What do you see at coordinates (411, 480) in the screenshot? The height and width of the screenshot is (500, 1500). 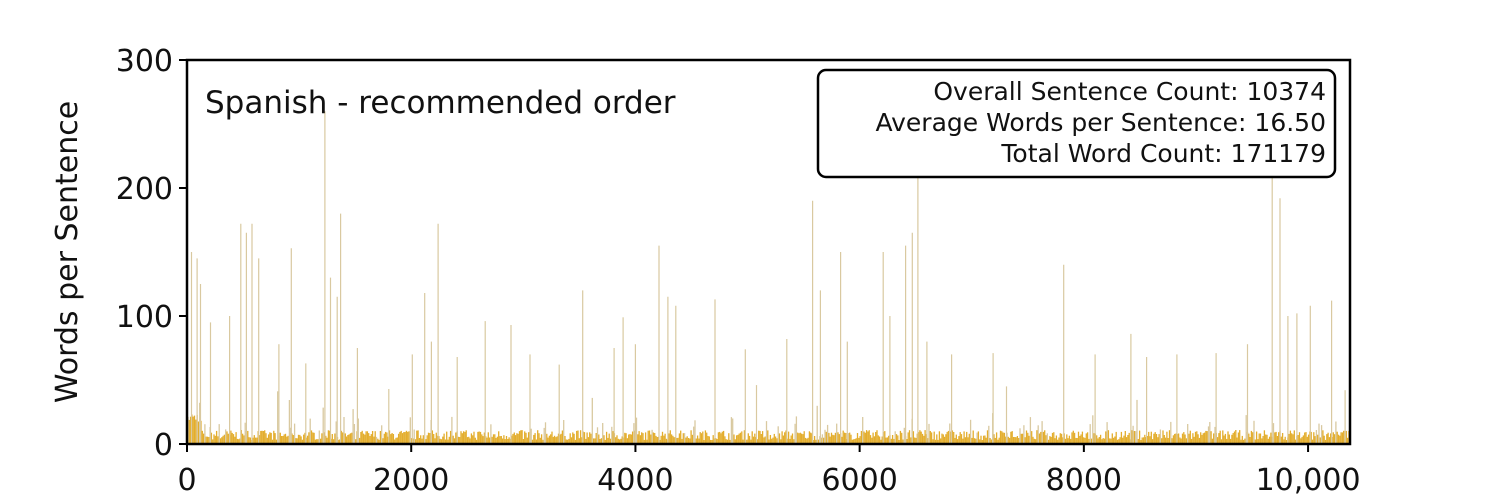 I see `x-tick-label: 2000` at bounding box center [411, 480].